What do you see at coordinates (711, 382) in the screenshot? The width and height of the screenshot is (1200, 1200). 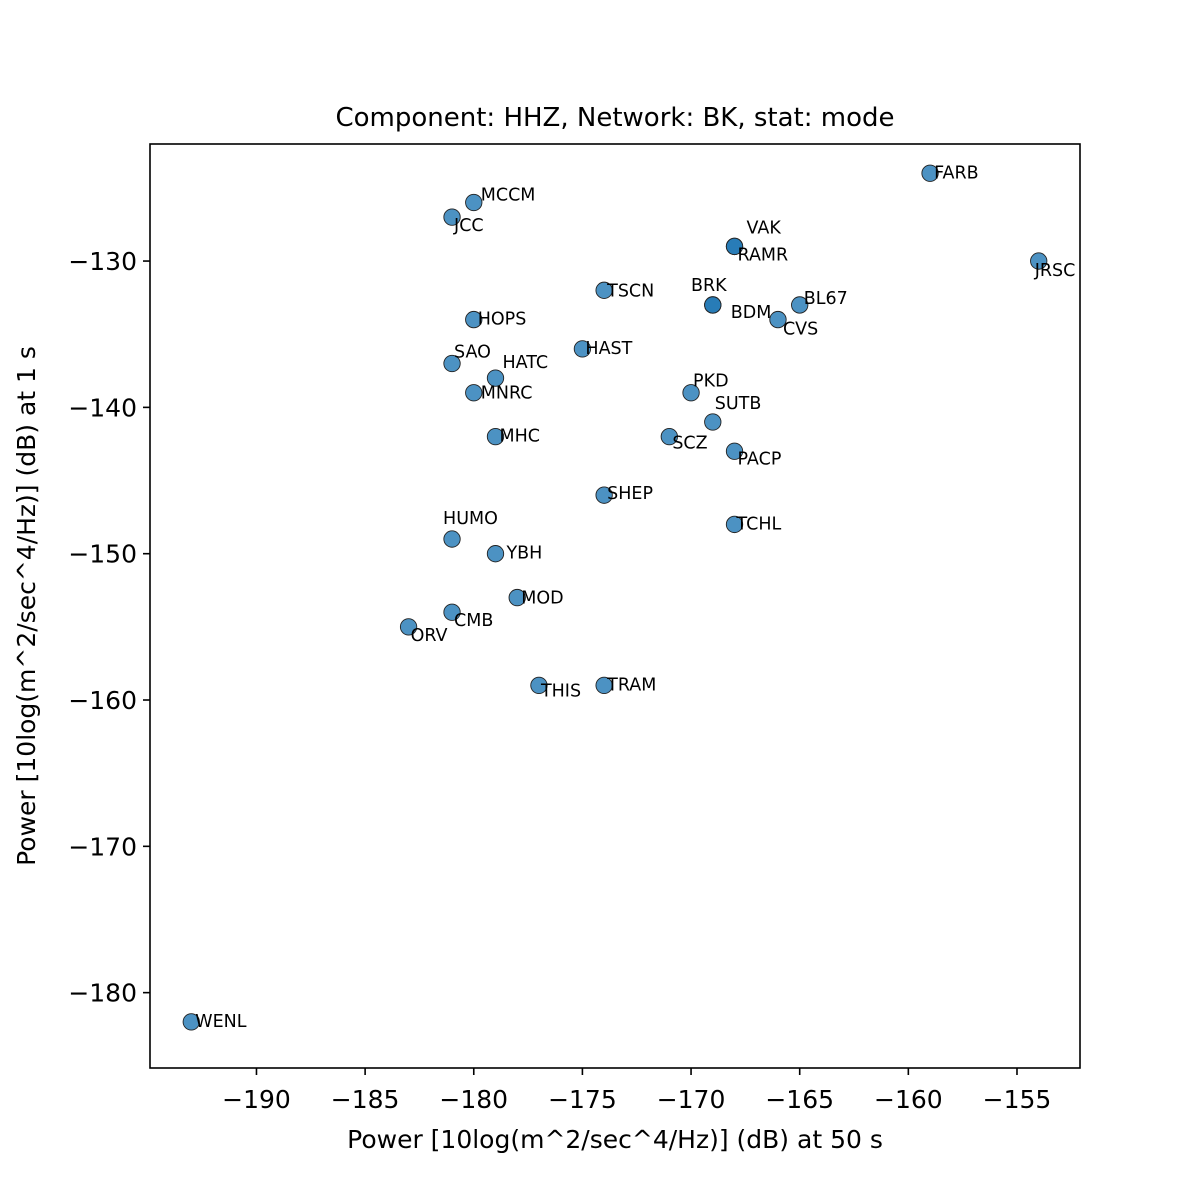 I see `point-label: PKD` at bounding box center [711, 382].